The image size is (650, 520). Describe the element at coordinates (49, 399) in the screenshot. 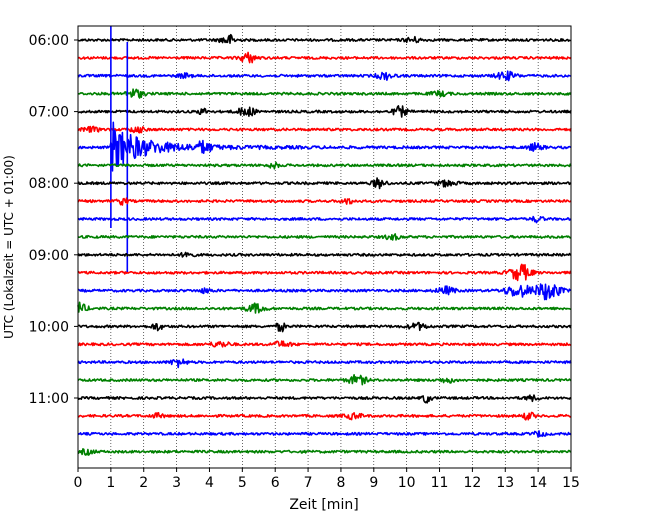

I see `y-tick-label: 11:00` at that location.